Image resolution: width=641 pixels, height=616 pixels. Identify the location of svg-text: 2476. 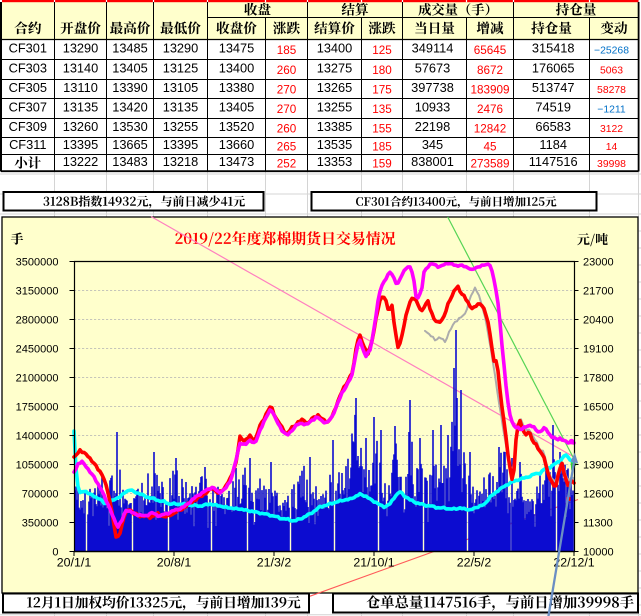
(490, 109).